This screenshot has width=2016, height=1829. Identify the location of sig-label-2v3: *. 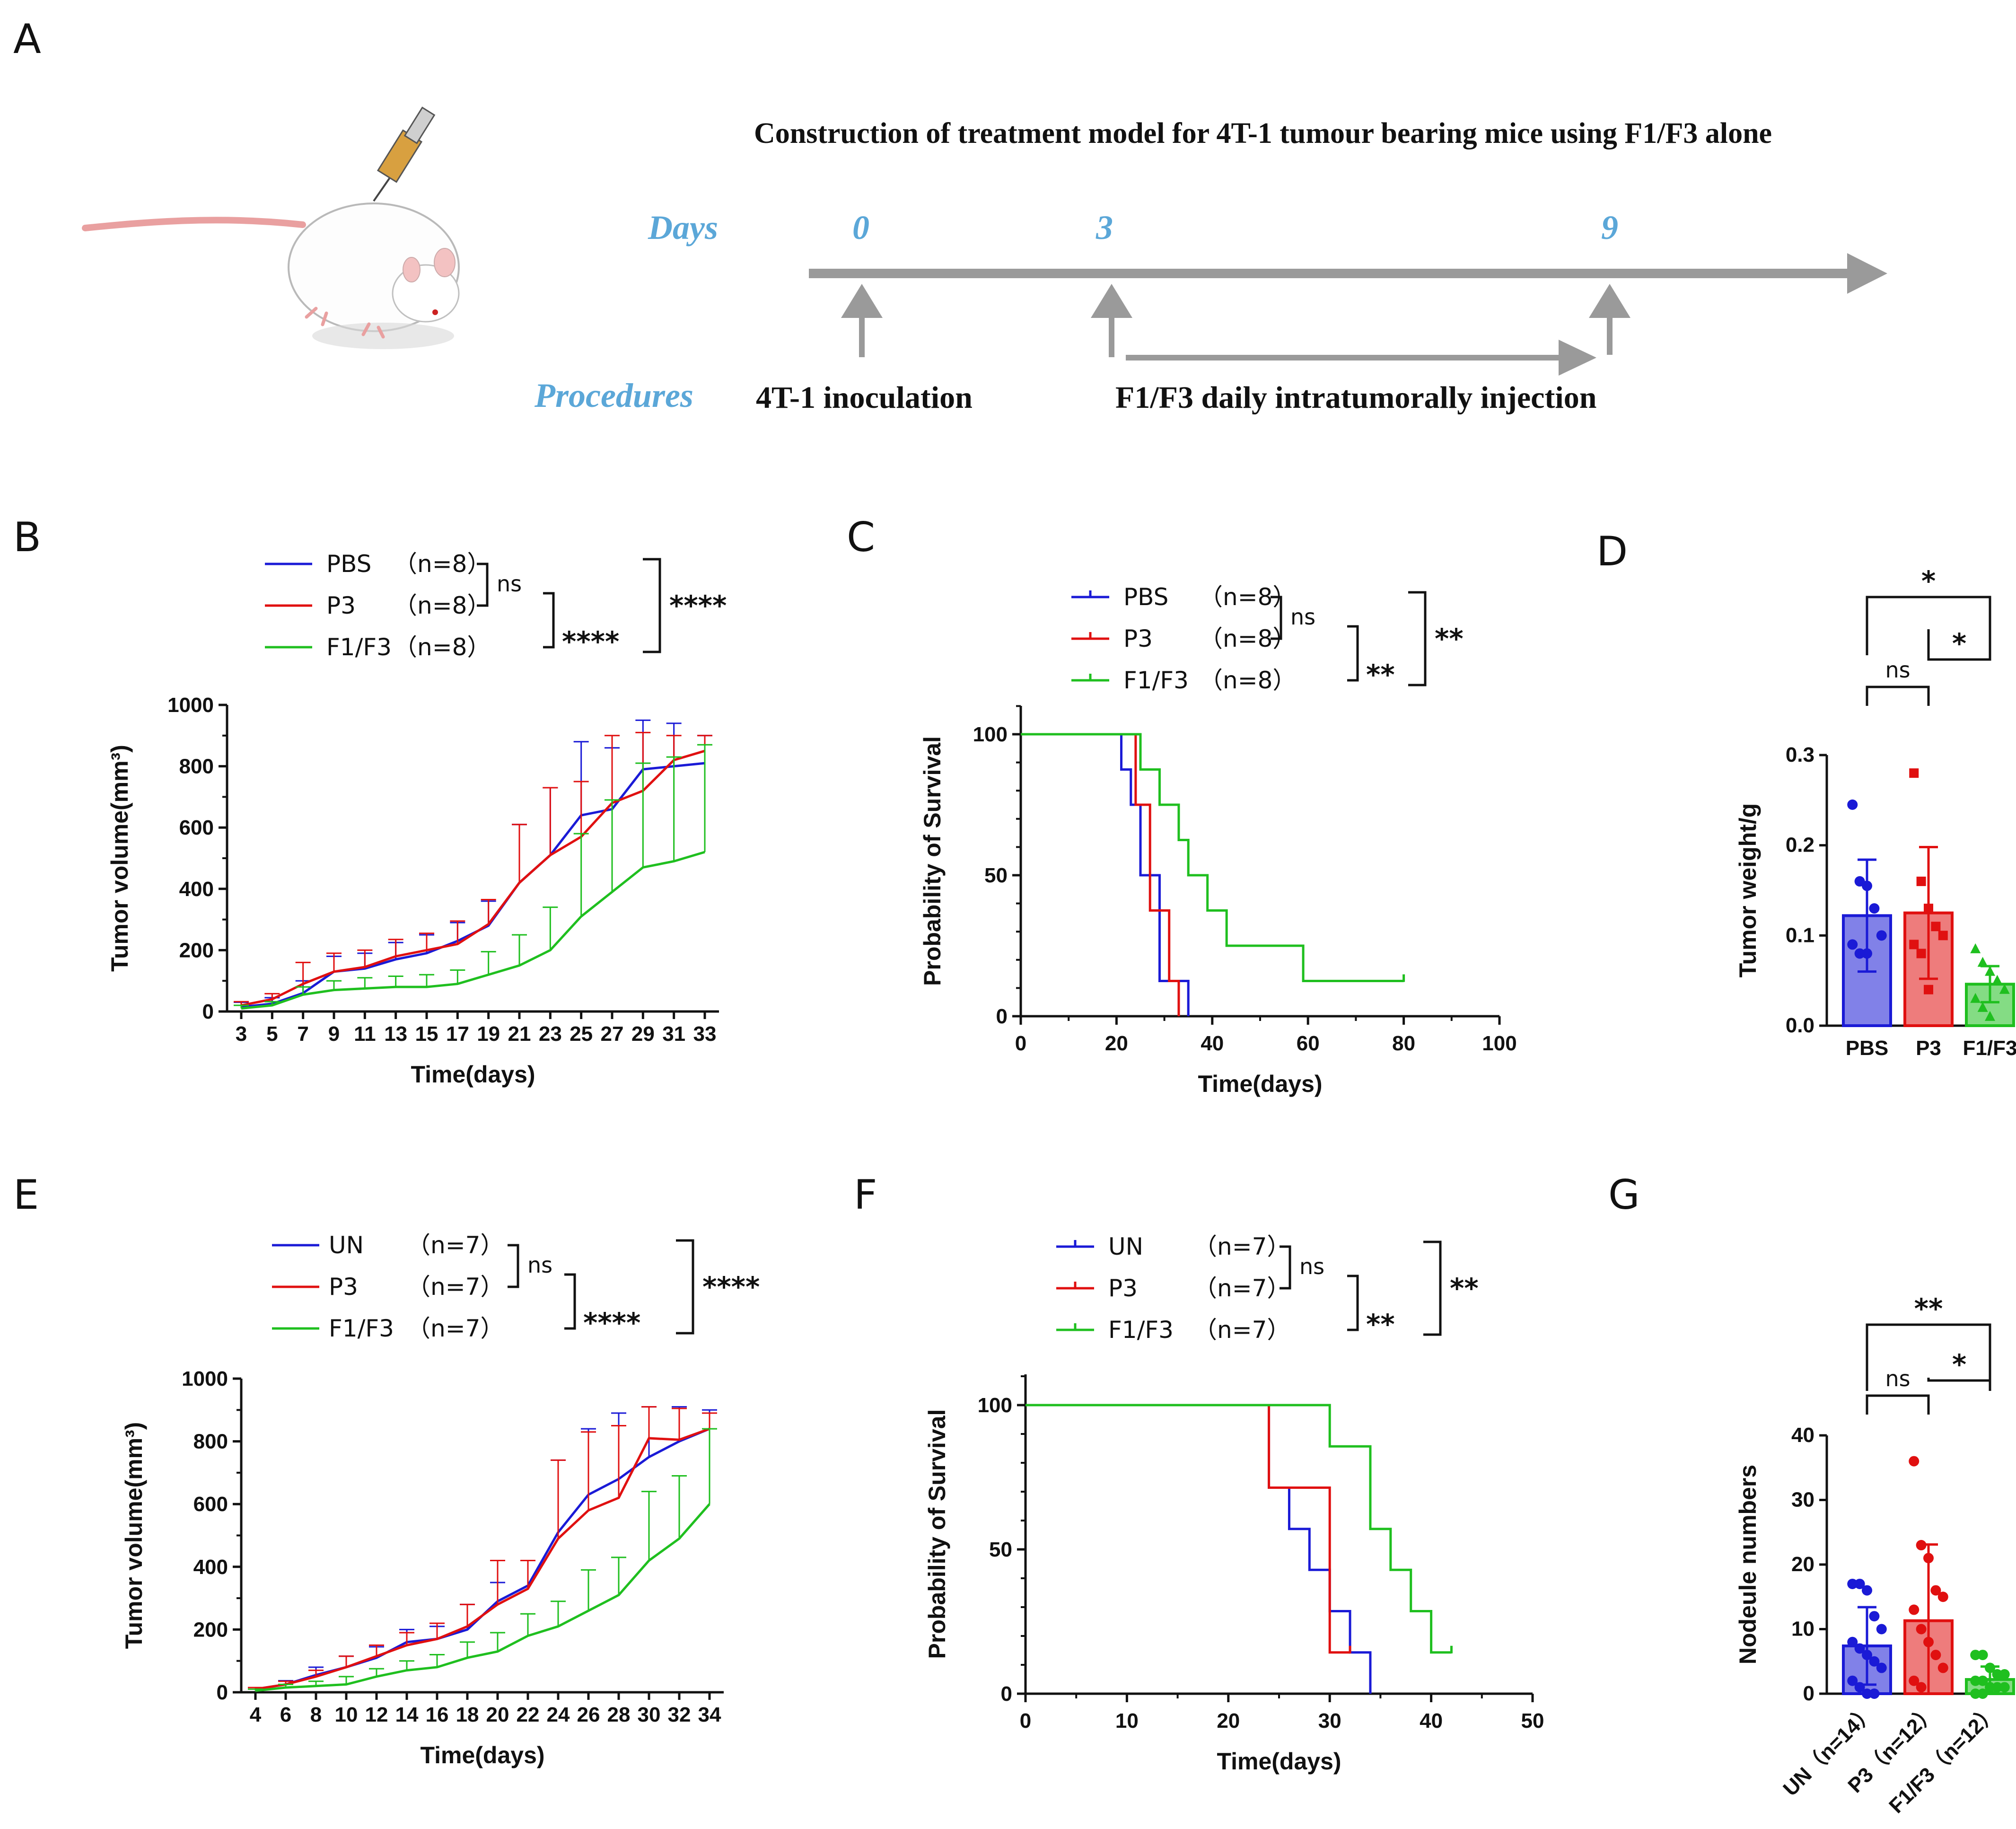
(1959, 1364).